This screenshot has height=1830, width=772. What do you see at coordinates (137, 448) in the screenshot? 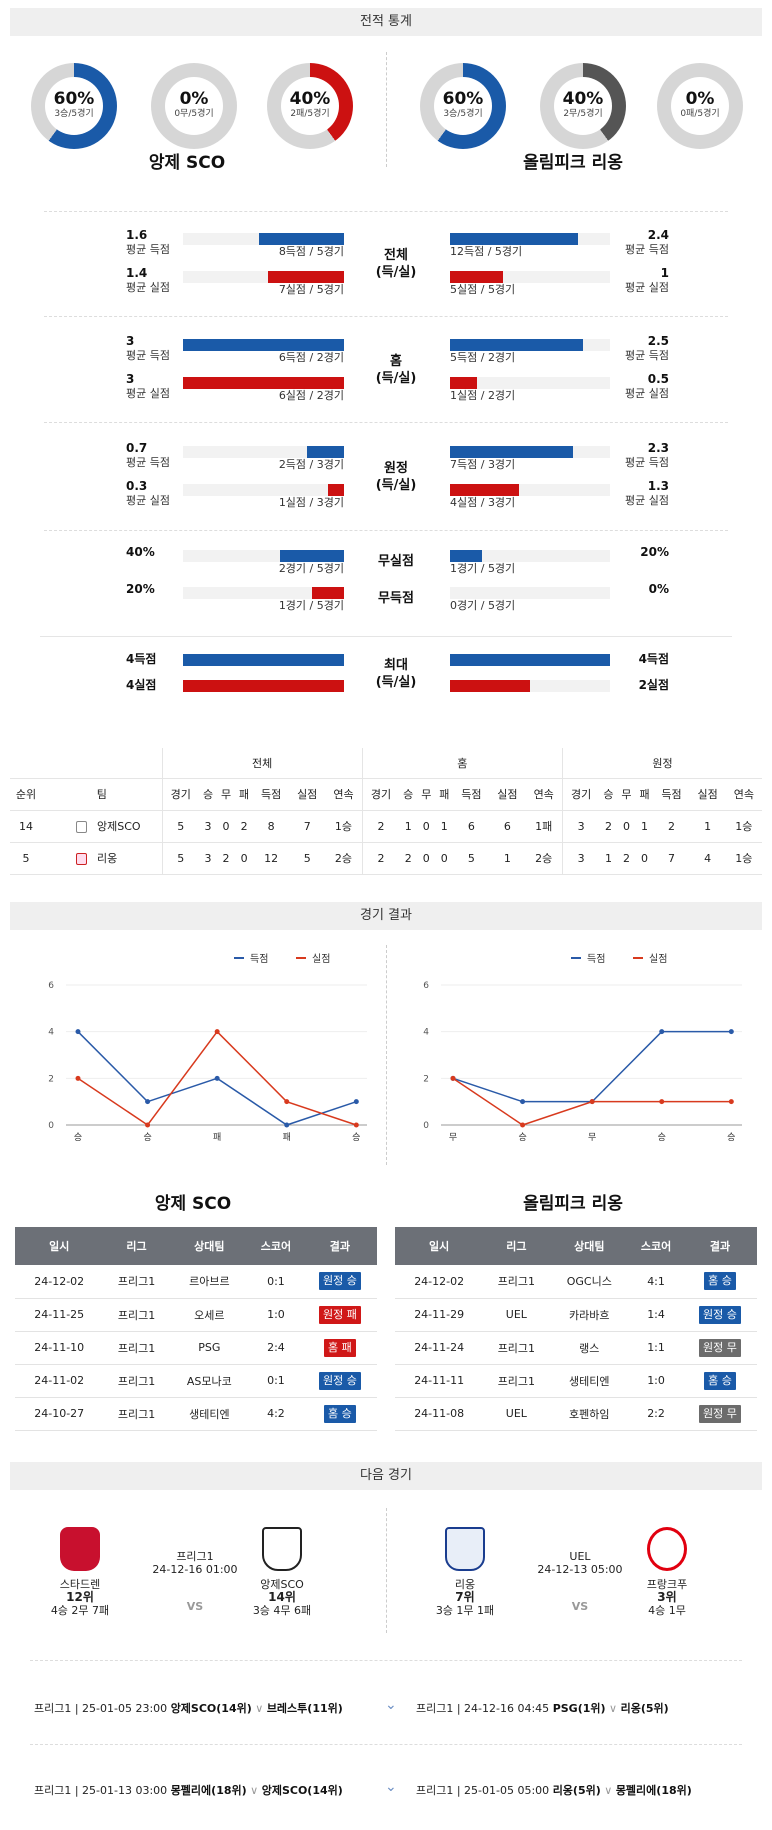
I see `stat-value: 0.7` at bounding box center [137, 448].